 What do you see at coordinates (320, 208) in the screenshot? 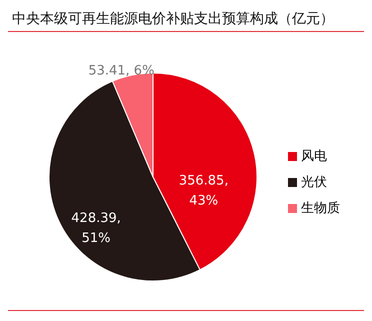
I see `legend-label: 生物质` at bounding box center [320, 208].